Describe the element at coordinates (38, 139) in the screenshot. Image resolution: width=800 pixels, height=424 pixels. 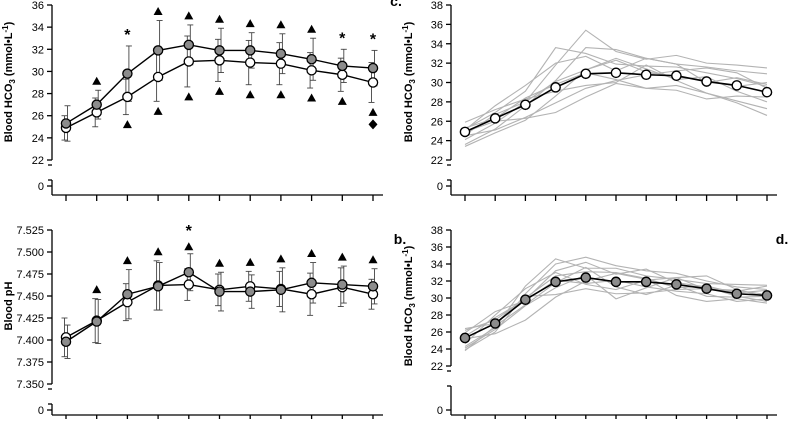
I see `y-tick-label: 24` at that location.